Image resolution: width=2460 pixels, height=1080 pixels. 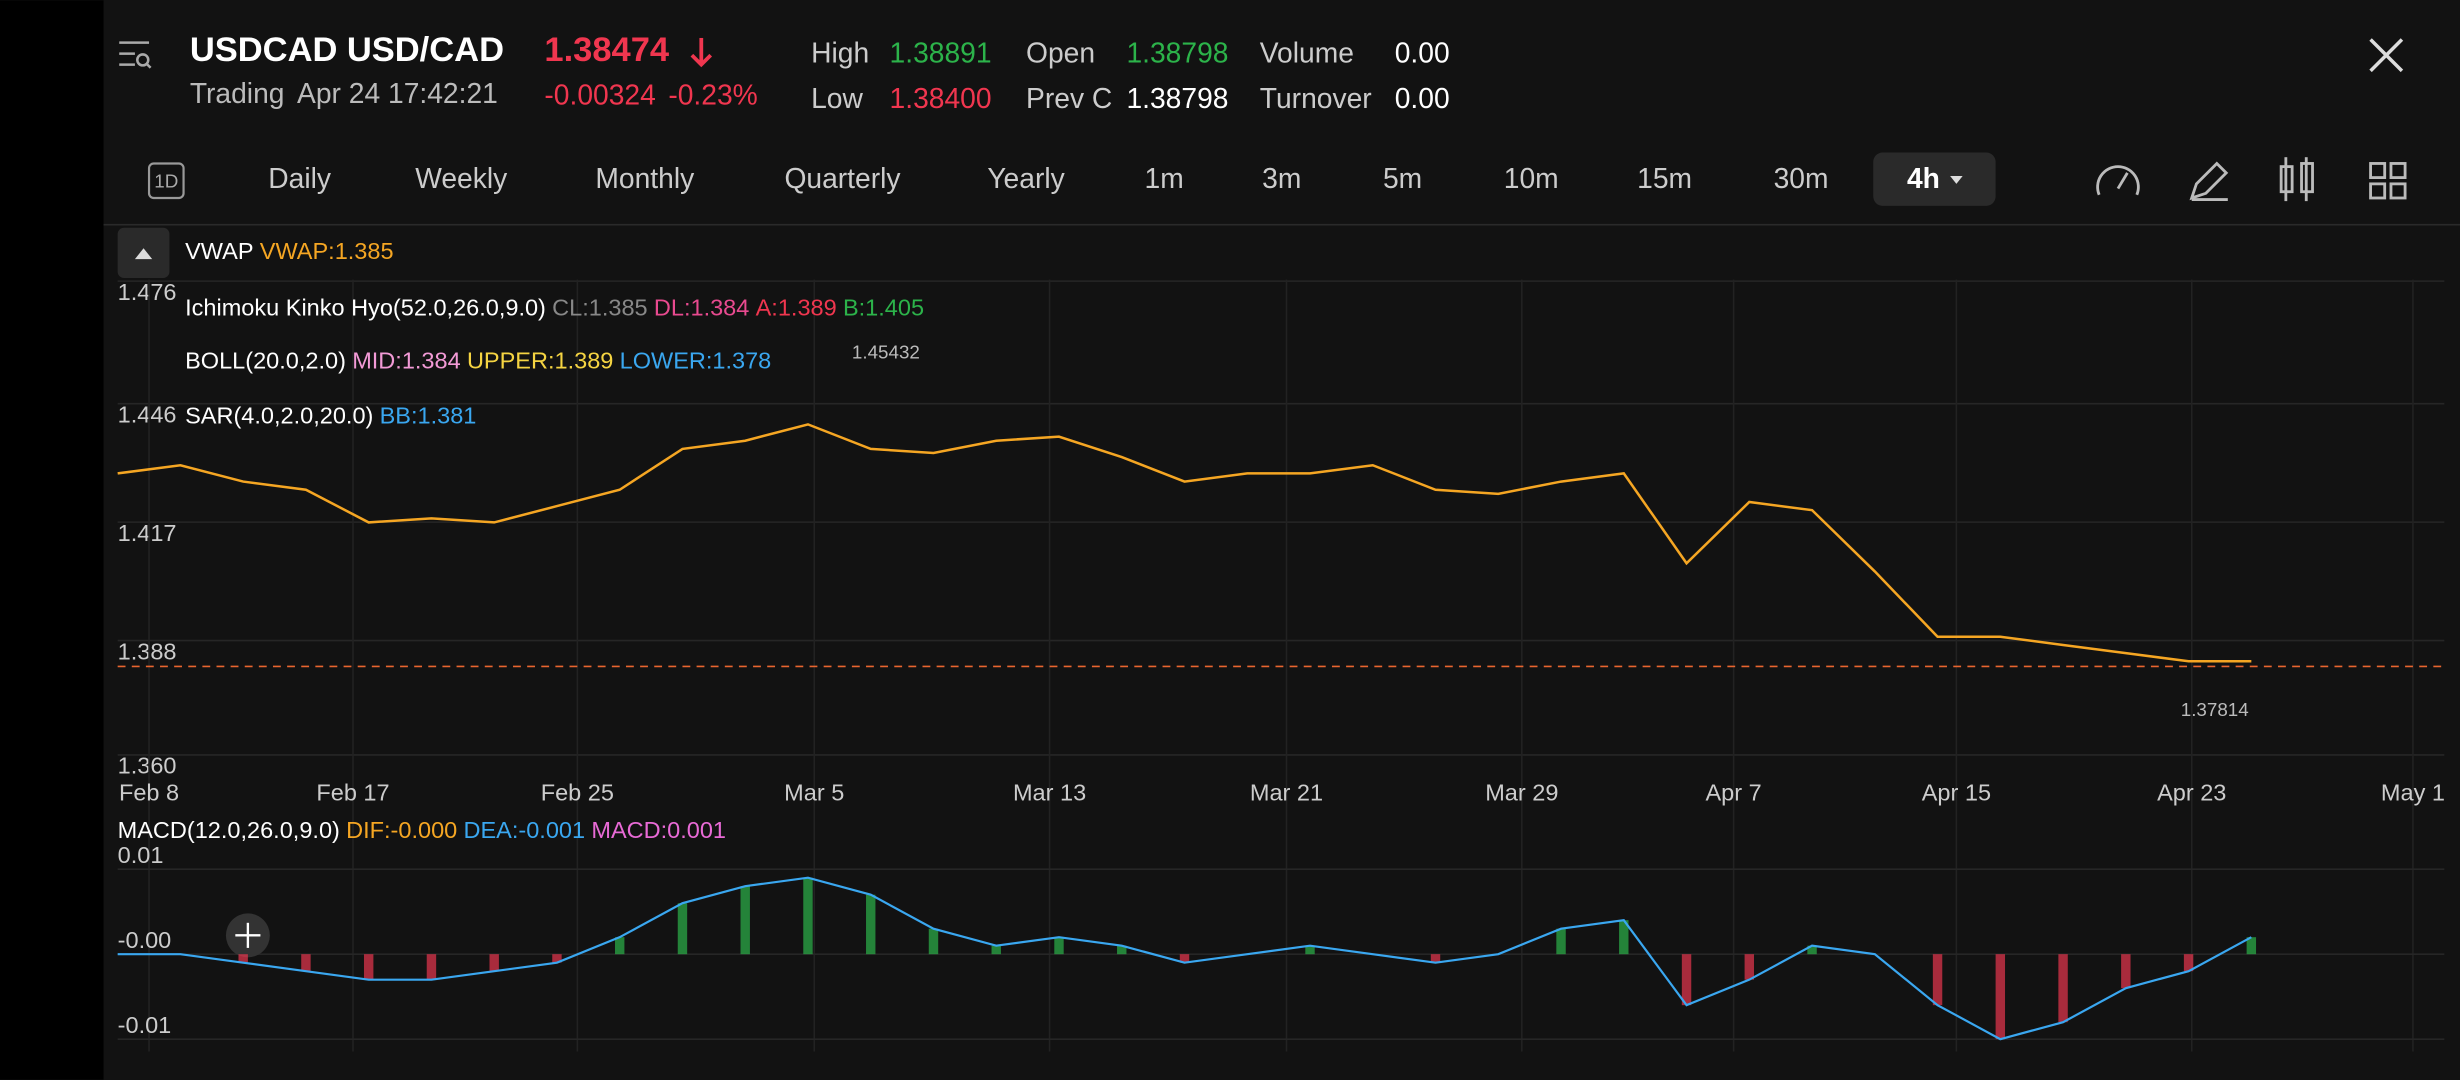 What do you see at coordinates (147, 414) in the screenshot?
I see `y-tick-label: 1.446` at bounding box center [147, 414].